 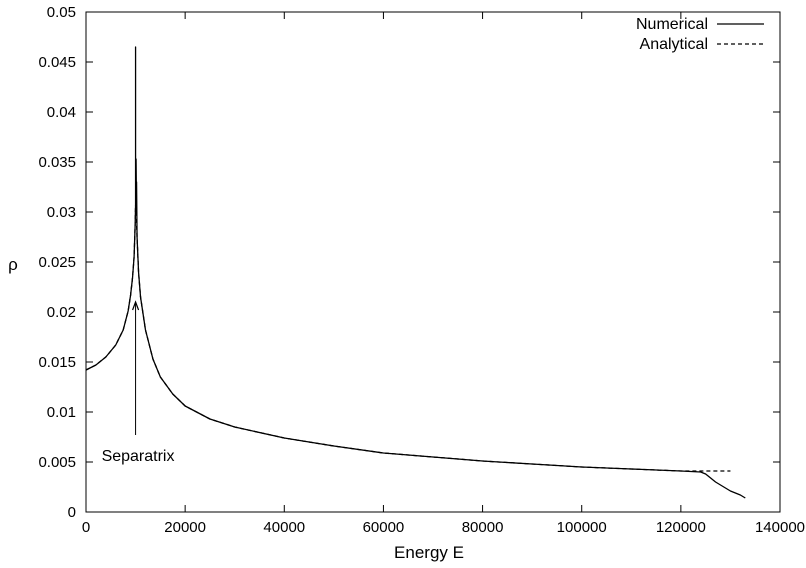 I want to click on y-tick-label: 0.045, so click(x=57, y=62).